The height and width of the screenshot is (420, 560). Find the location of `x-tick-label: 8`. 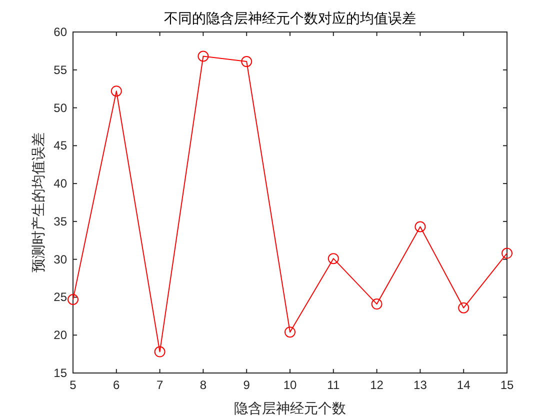

x-tick-label: 8 is located at coordinates (203, 385).